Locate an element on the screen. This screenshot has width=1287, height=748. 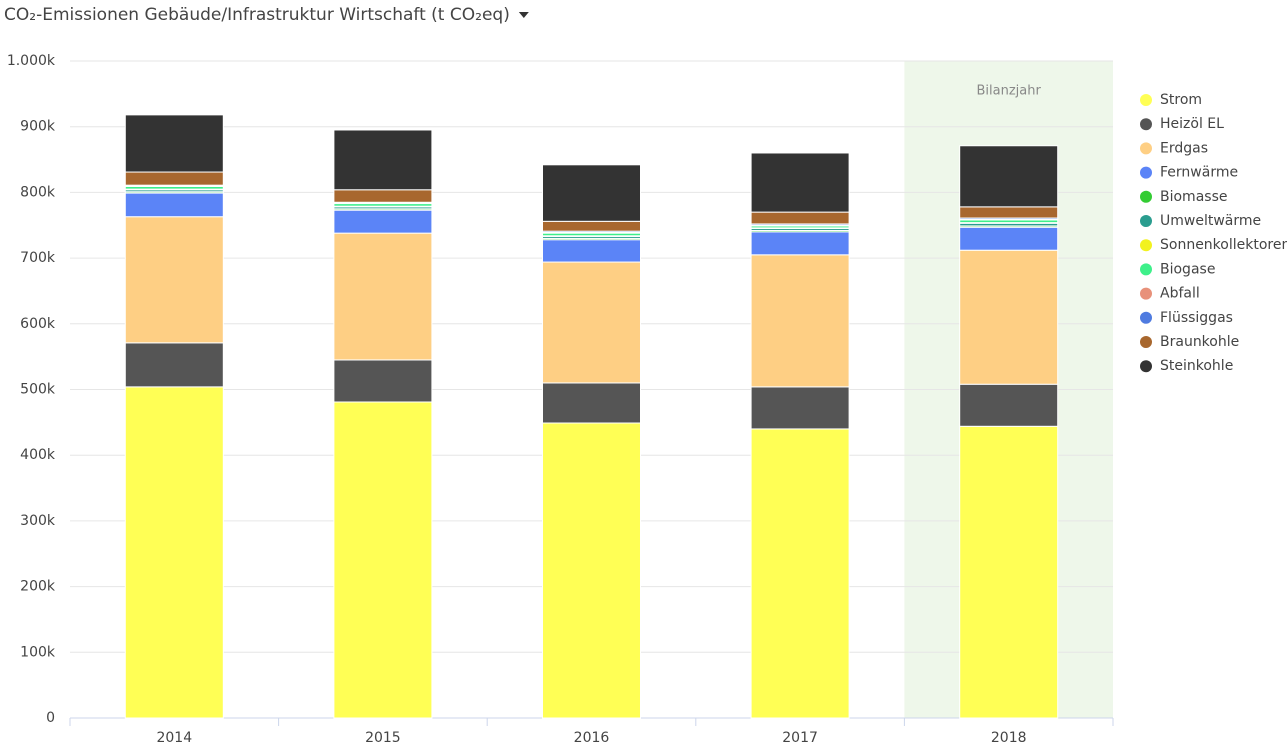
legend-label: Braunkohle is located at coordinates (1199, 342).